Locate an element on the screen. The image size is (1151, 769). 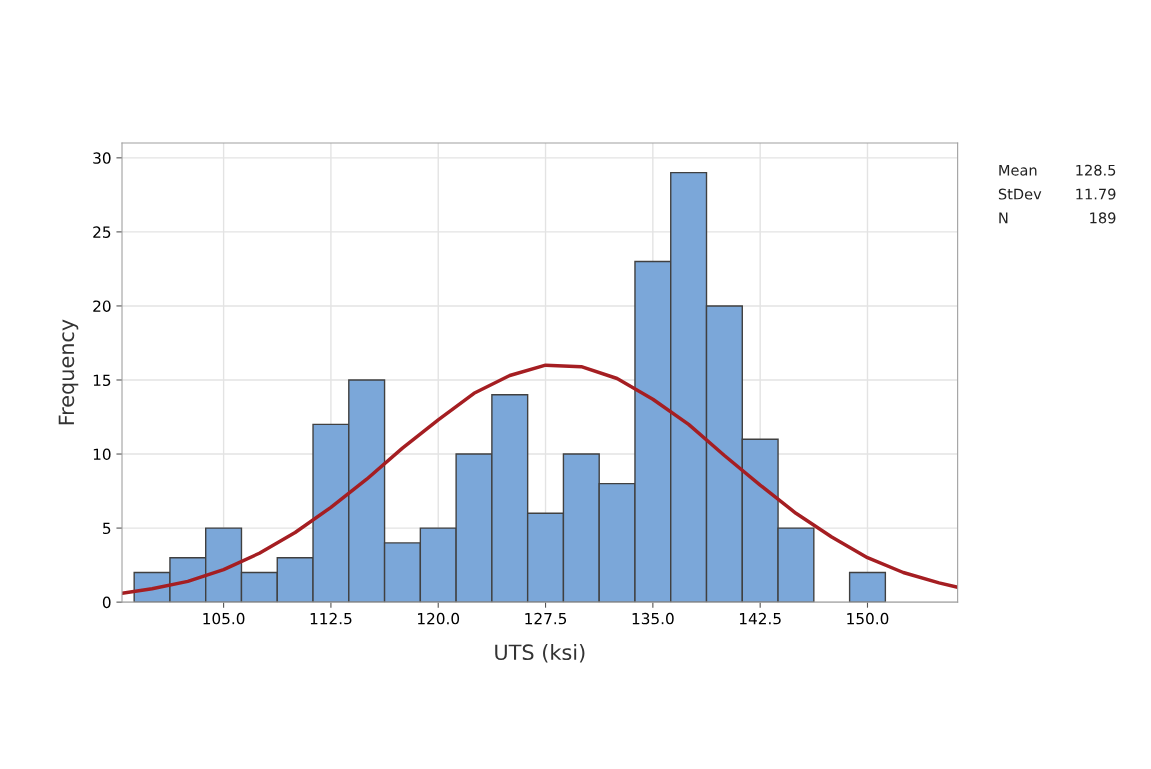
y-tick-label: 25 is located at coordinates (102, 232).